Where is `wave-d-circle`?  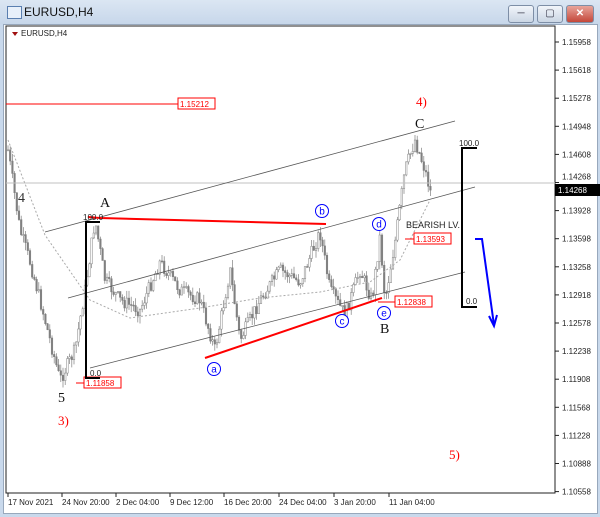 wave-d-circle is located at coordinates (379, 224).